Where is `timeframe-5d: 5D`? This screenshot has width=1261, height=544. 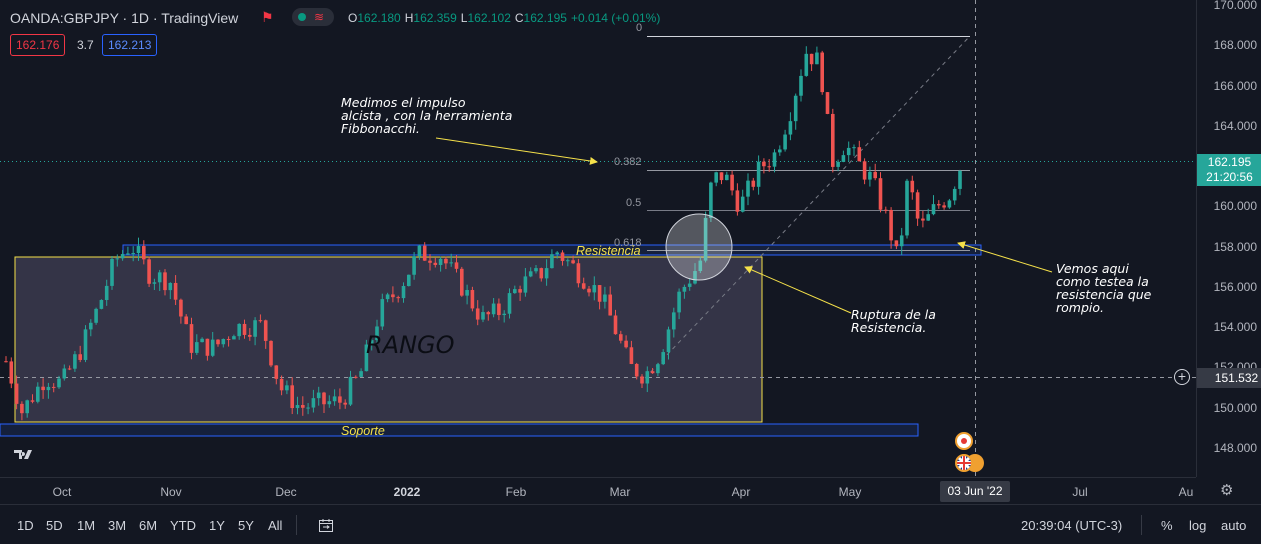 timeframe-5d: 5D is located at coordinates (54, 525).